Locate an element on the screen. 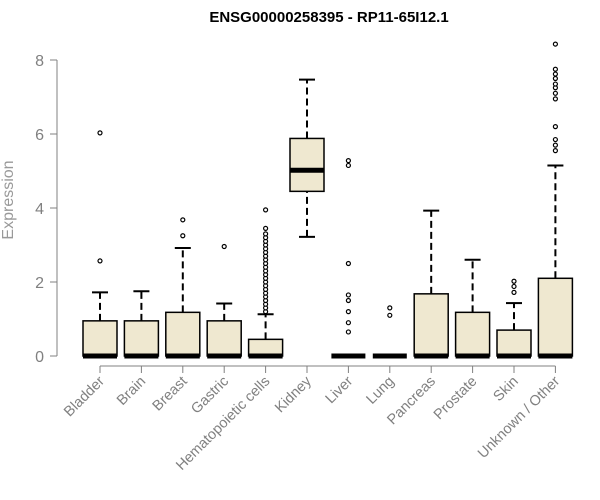 The width and height of the screenshot is (600, 500). y-tick-label: 0 is located at coordinates (39, 357).